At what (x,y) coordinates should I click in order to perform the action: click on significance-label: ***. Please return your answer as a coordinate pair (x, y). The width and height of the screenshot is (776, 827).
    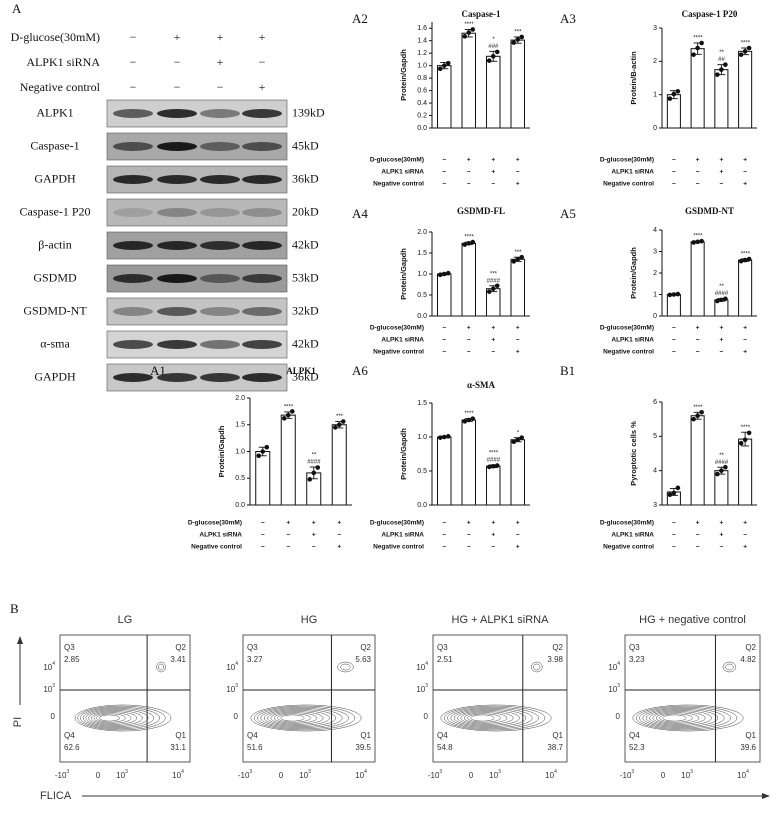
    Looking at the image, I should click on (518, 253).